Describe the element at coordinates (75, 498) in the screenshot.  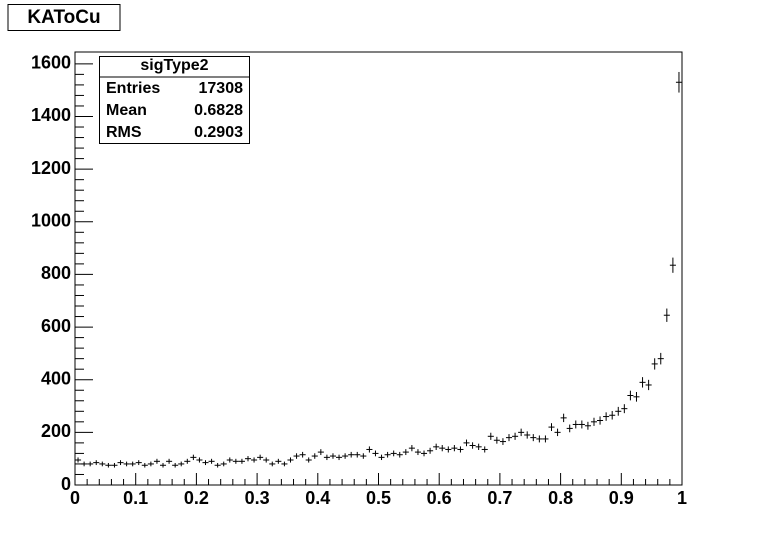
I see `x-tick-label: 0` at that location.